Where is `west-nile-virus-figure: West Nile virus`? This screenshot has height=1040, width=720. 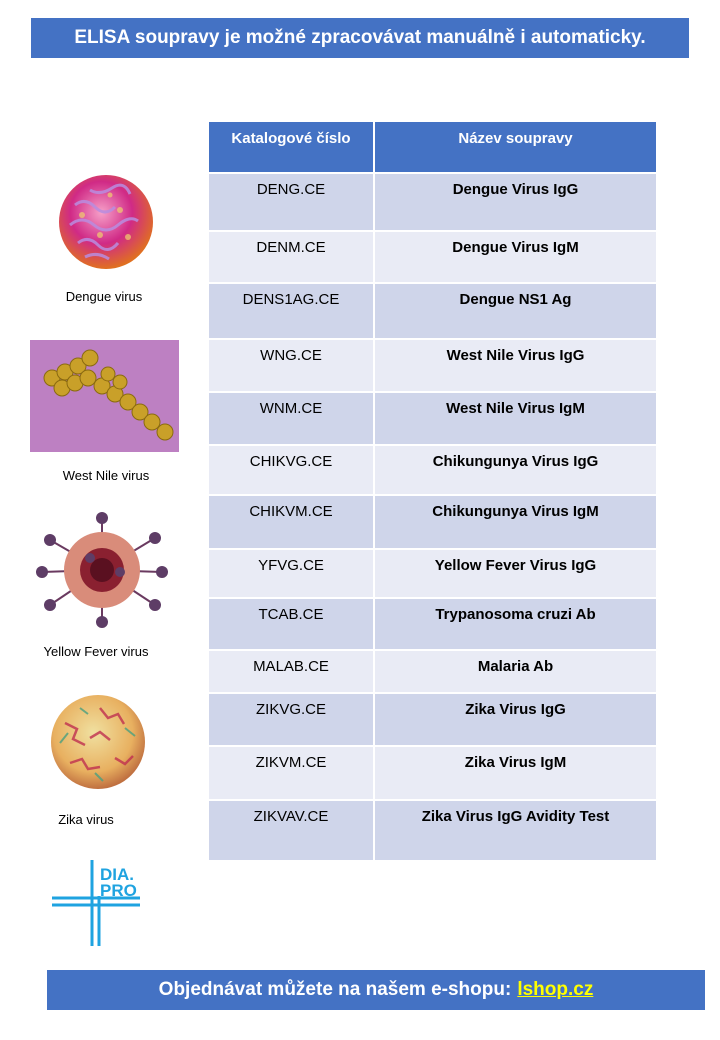 west-nile-virus-figure: West Nile virus is located at coordinates (110, 413).